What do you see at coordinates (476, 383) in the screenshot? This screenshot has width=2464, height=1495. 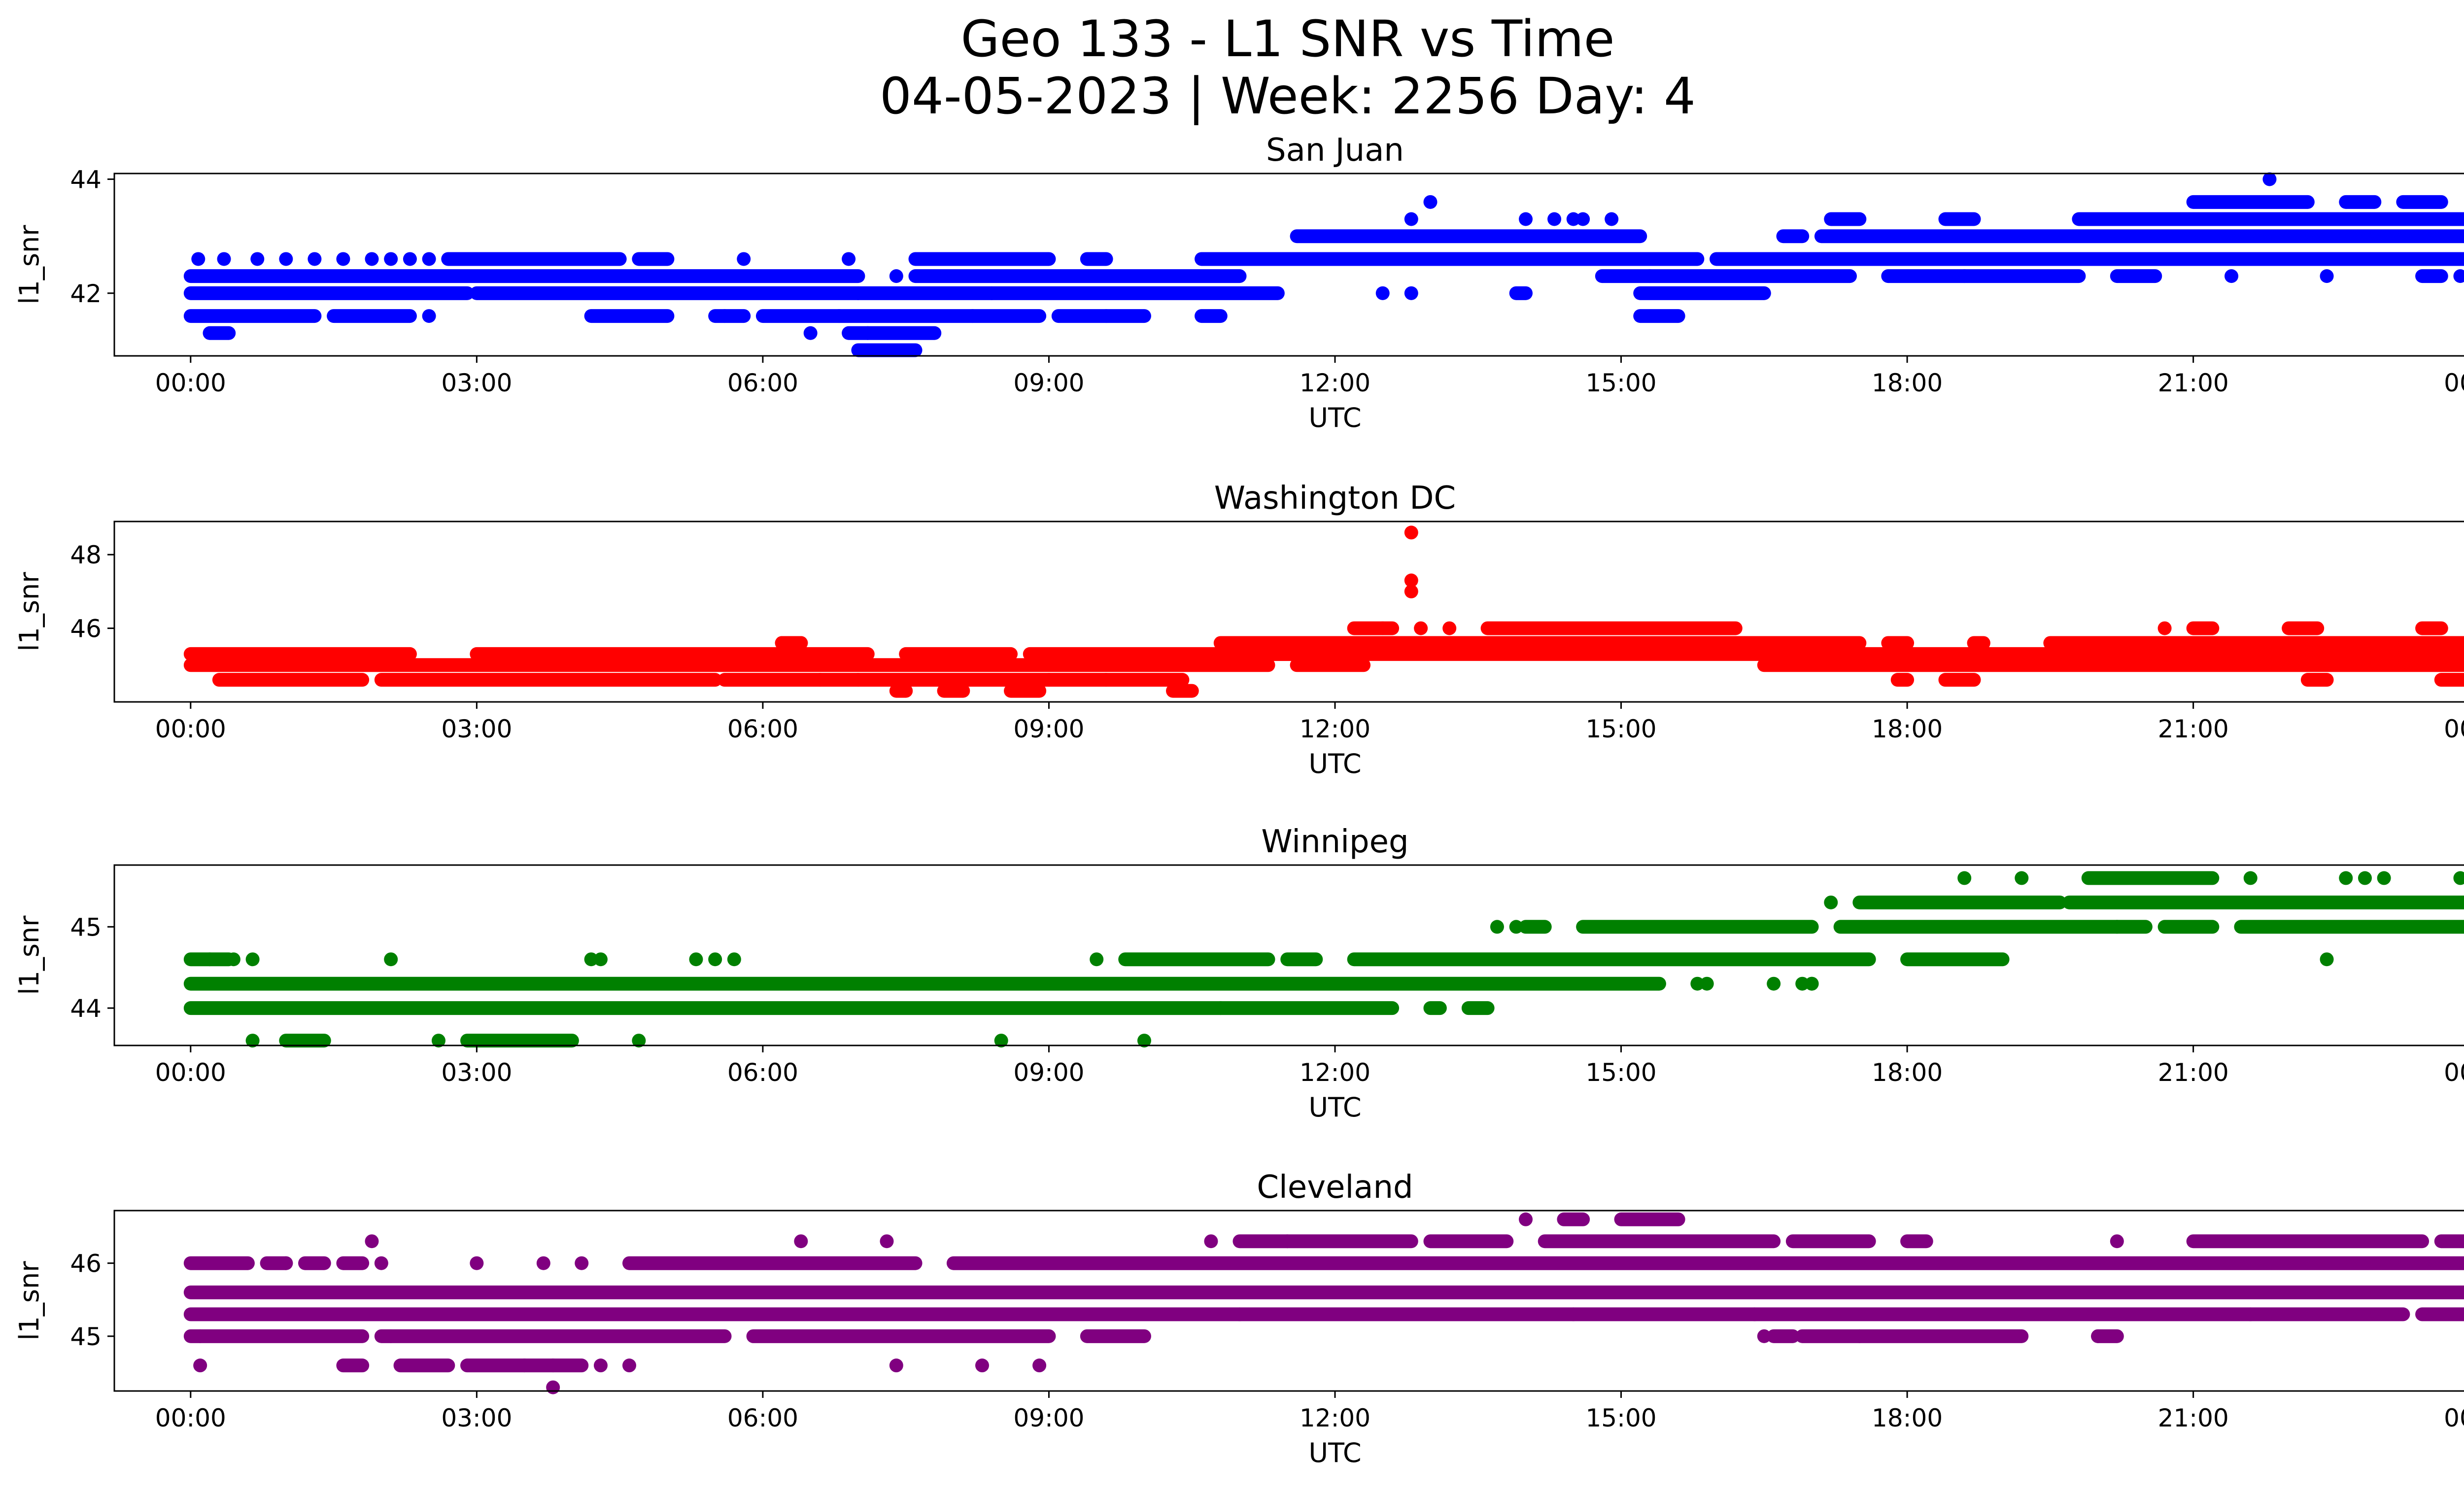 I see `x-tick-label: 03:00` at bounding box center [476, 383].